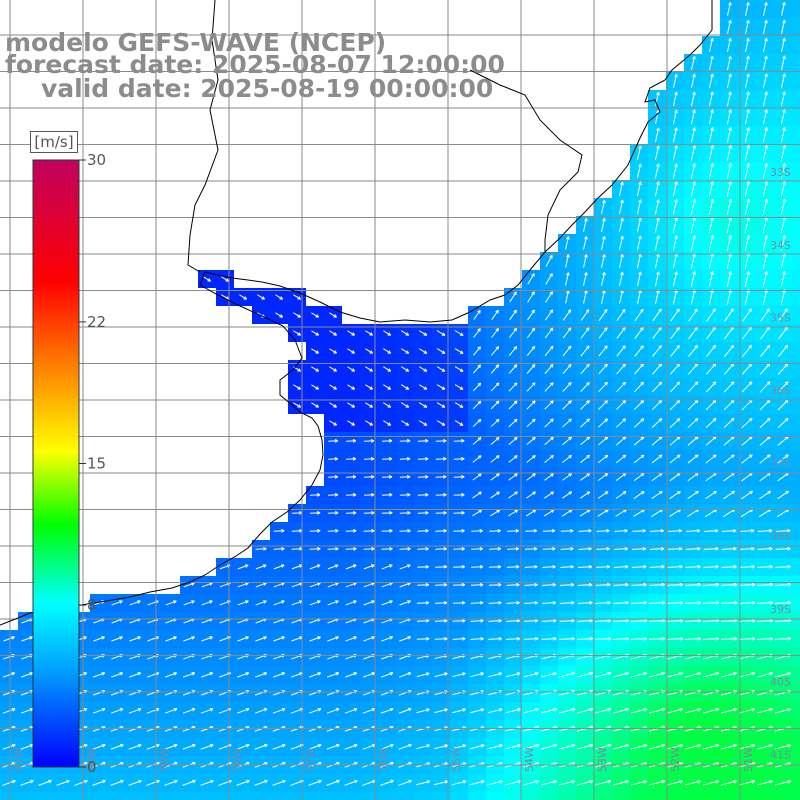  Describe the element at coordinates (96, 160) in the screenshot. I see `colorbar-tick-label: 30` at that location.